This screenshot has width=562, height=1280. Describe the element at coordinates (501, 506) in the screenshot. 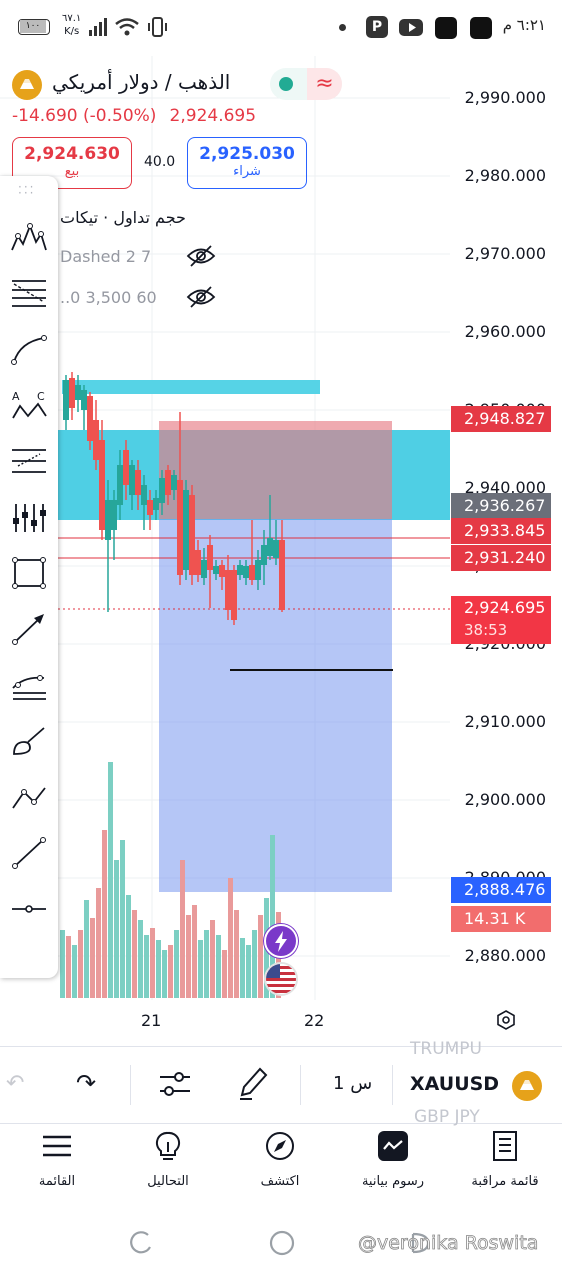

I see `price-tag-gray: 2,936.267` at that location.